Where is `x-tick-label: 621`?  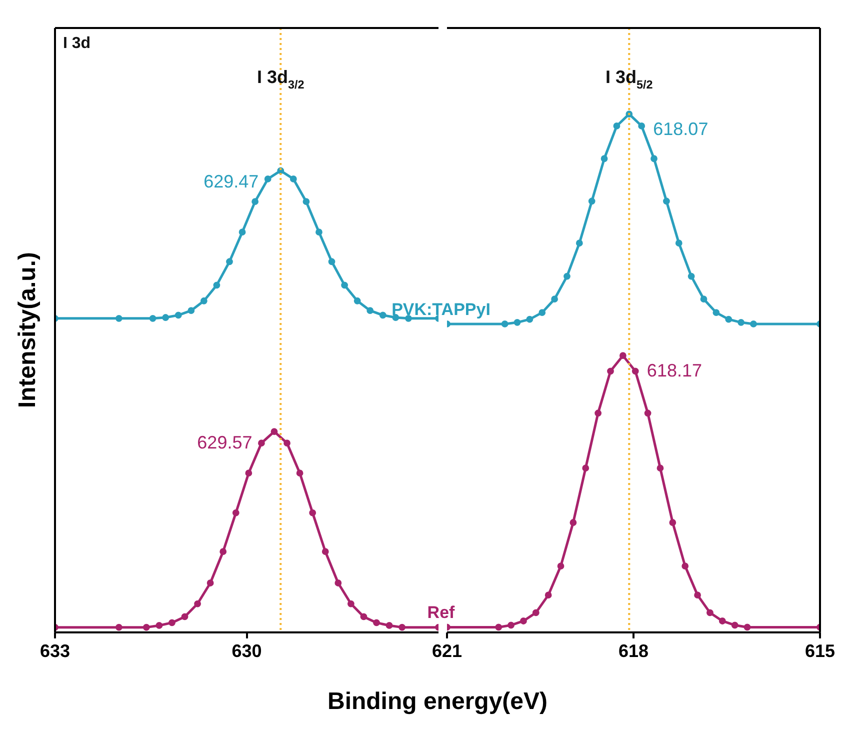 x-tick-label: 621 is located at coordinates (447, 651).